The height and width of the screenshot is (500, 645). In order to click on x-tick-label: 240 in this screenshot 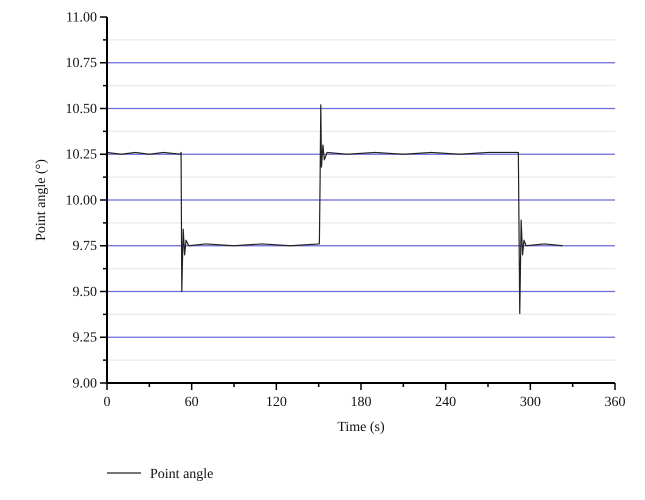, I will do `click(445, 402)`.